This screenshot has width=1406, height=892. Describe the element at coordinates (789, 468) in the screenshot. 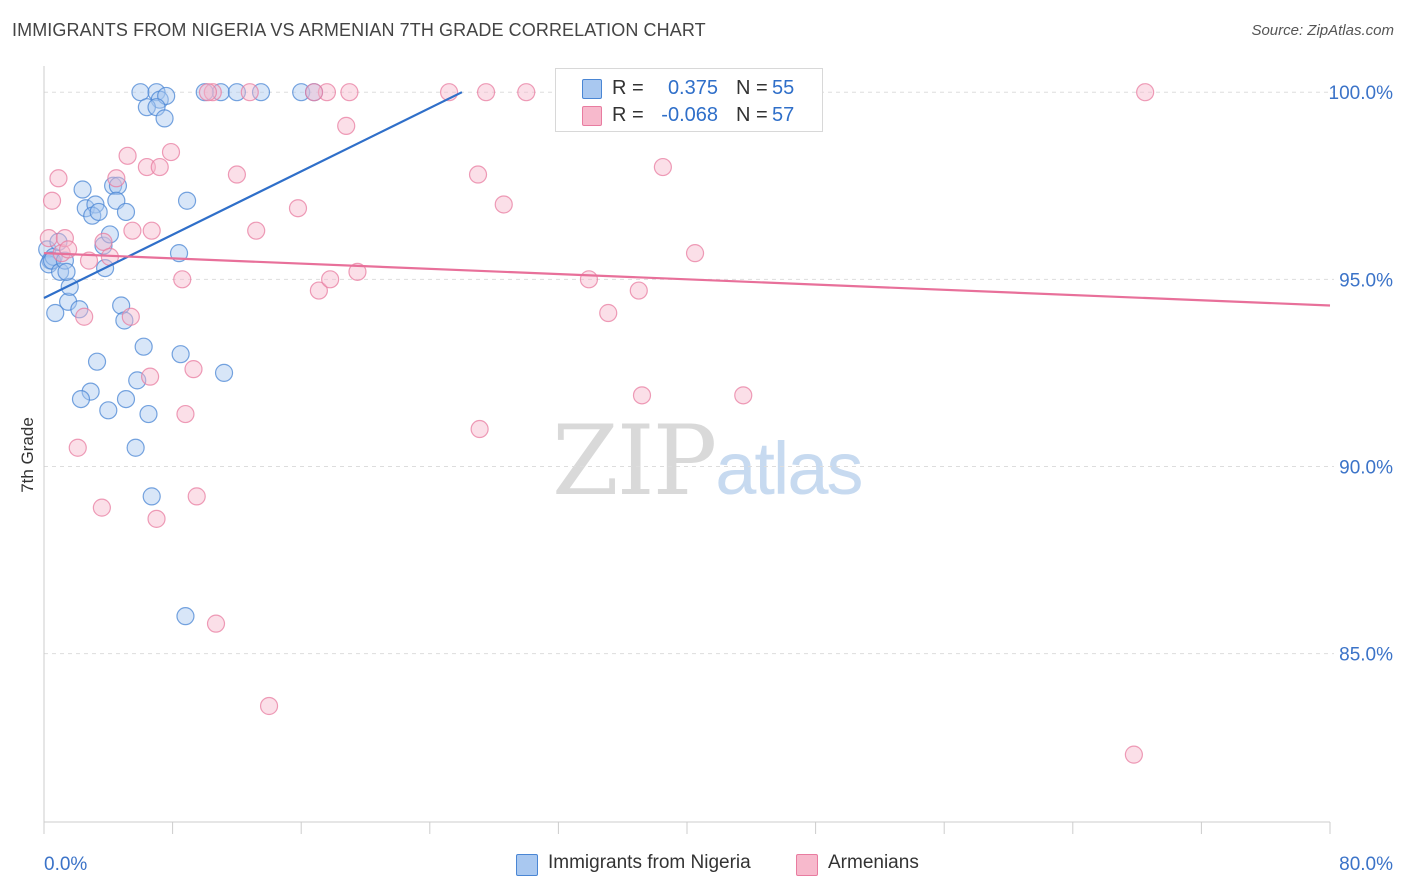

I see `watermark-atlas: atlas` at that location.